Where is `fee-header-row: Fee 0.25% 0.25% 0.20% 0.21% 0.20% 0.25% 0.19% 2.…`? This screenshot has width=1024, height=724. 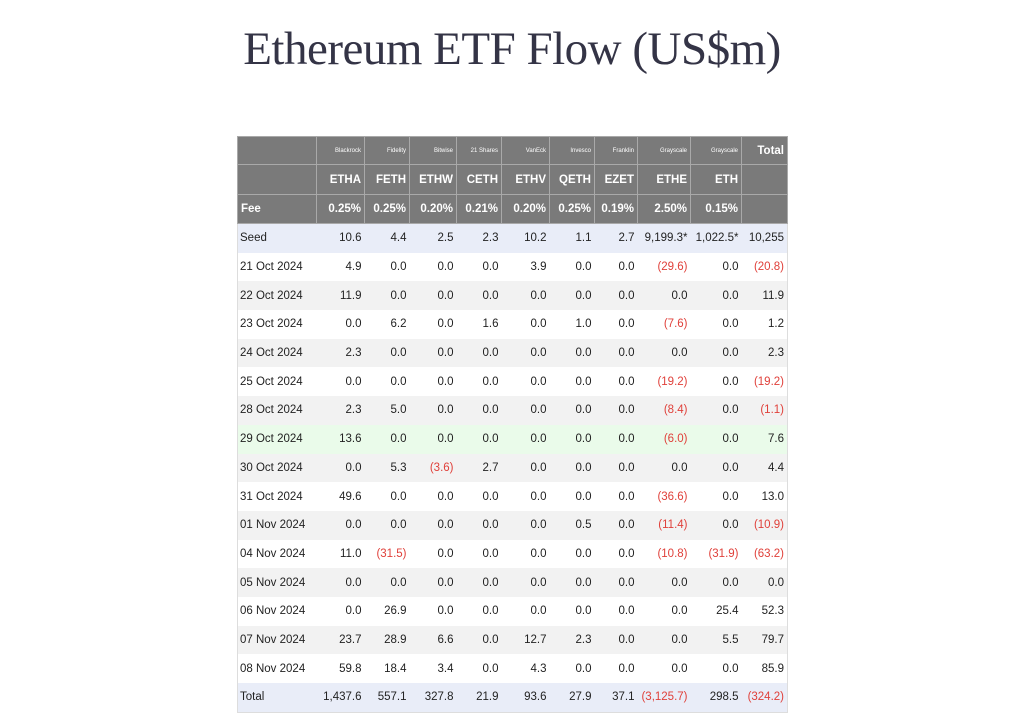 fee-header-row: Fee 0.25% 0.25% 0.20% 0.21% 0.20% 0.25% 0.19% 2.… is located at coordinates (512, 209).